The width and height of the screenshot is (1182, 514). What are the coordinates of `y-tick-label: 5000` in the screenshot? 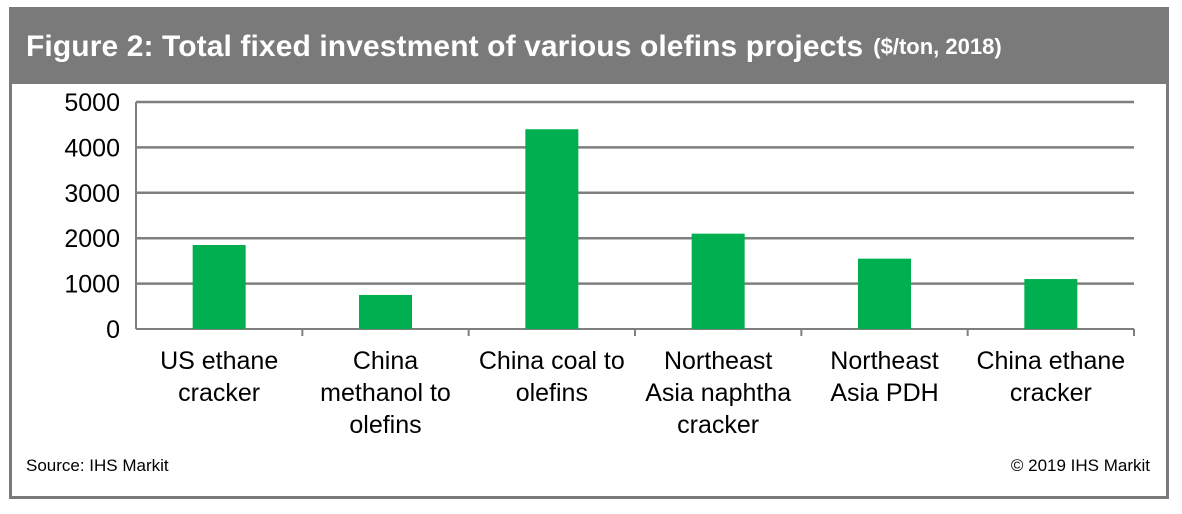 It's located at (92, 103).